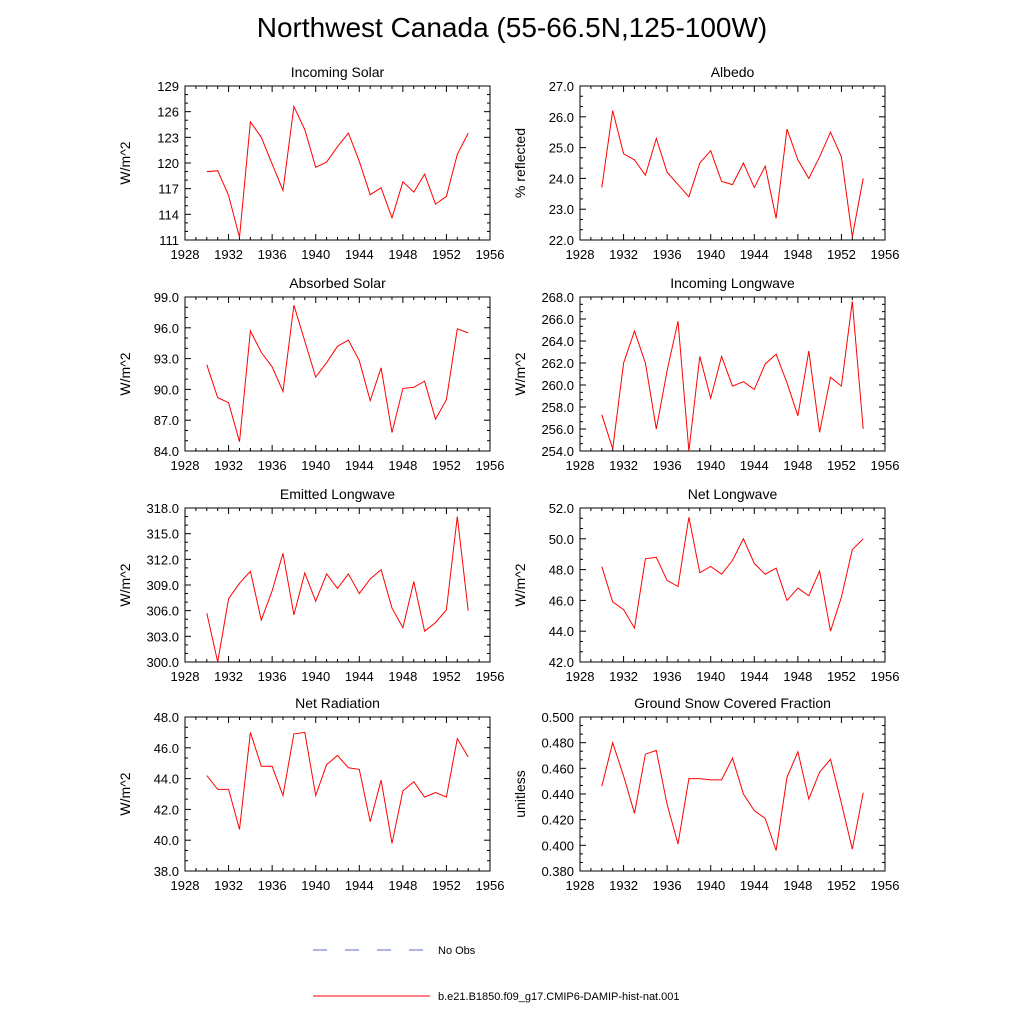 This screenshot has height=1024, width=1024. What do you see at coordinates (557, 363) in the screenshot?
I see `y-tick-label: 262.0` at bounding box center [557, 363].